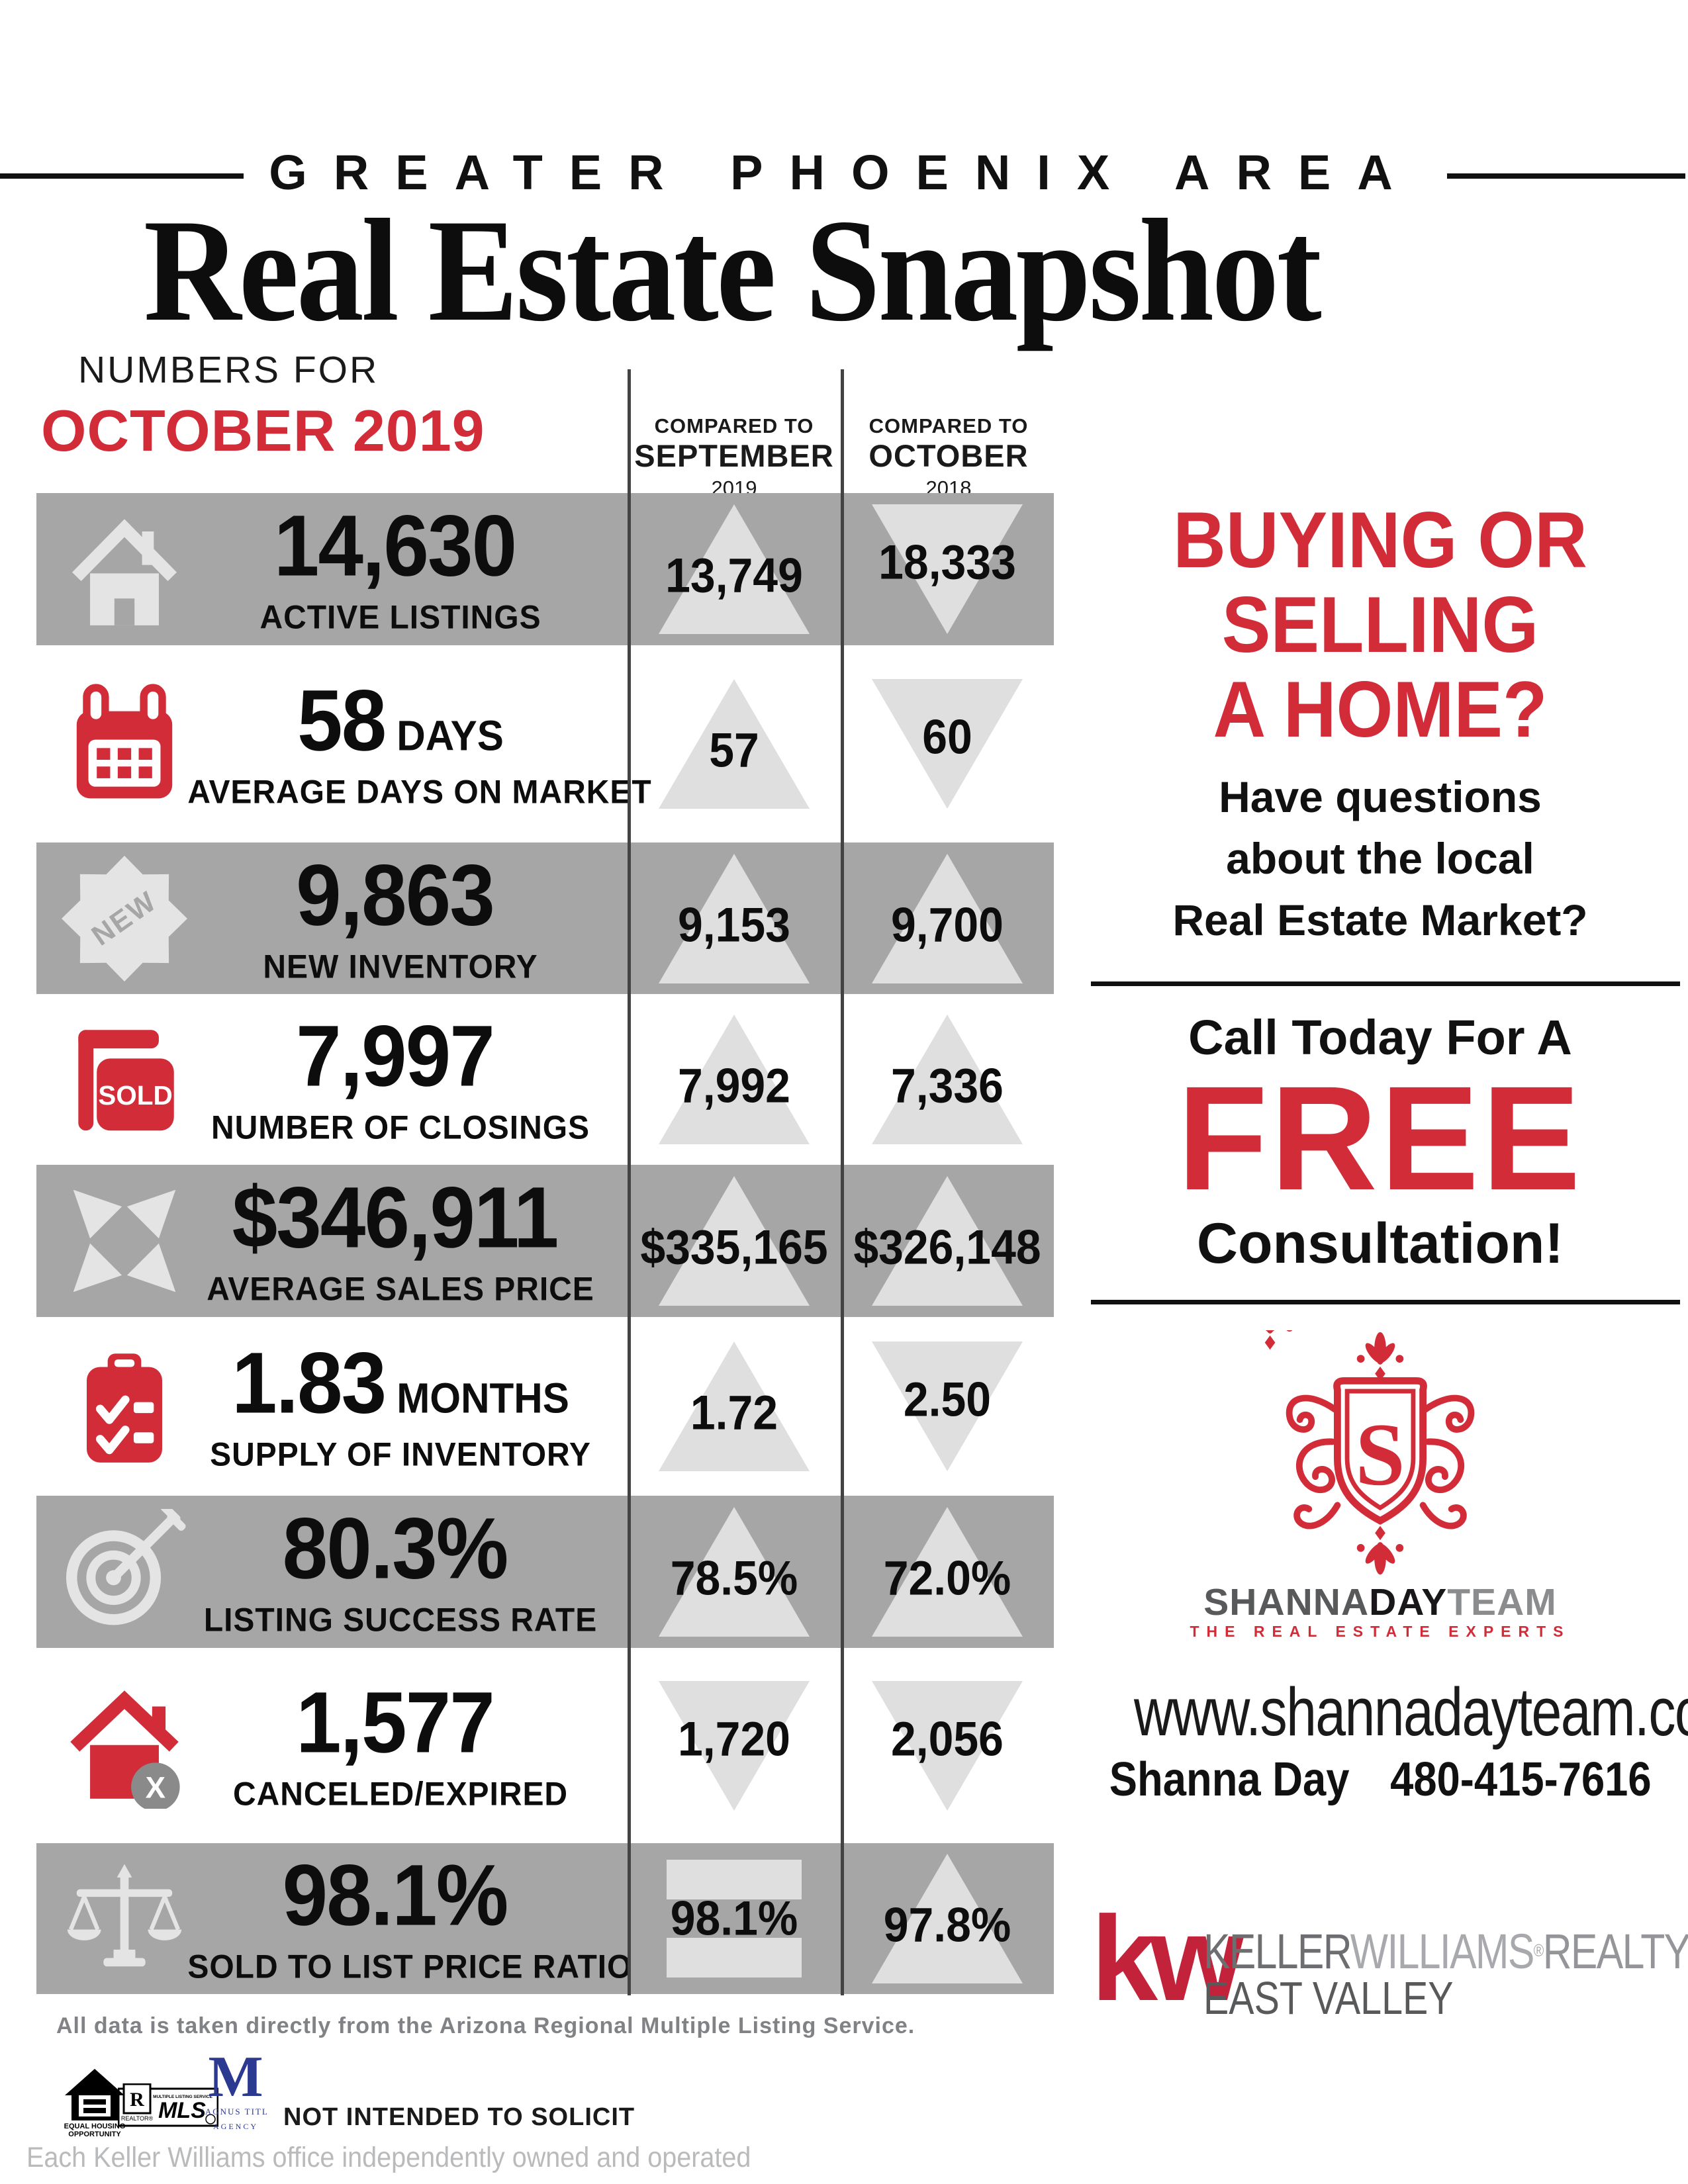 The image size is (1688, 2184). Describe the element at coordinates (734, 1739) in the screenshot. I see `compare-value: 1,720` at that location.